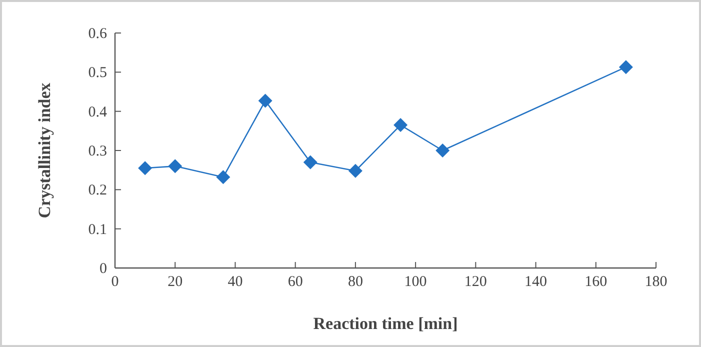 The width and height of the screenshot is (701, 347). I want to click on y-tick-label: 0, so click(103, 269).